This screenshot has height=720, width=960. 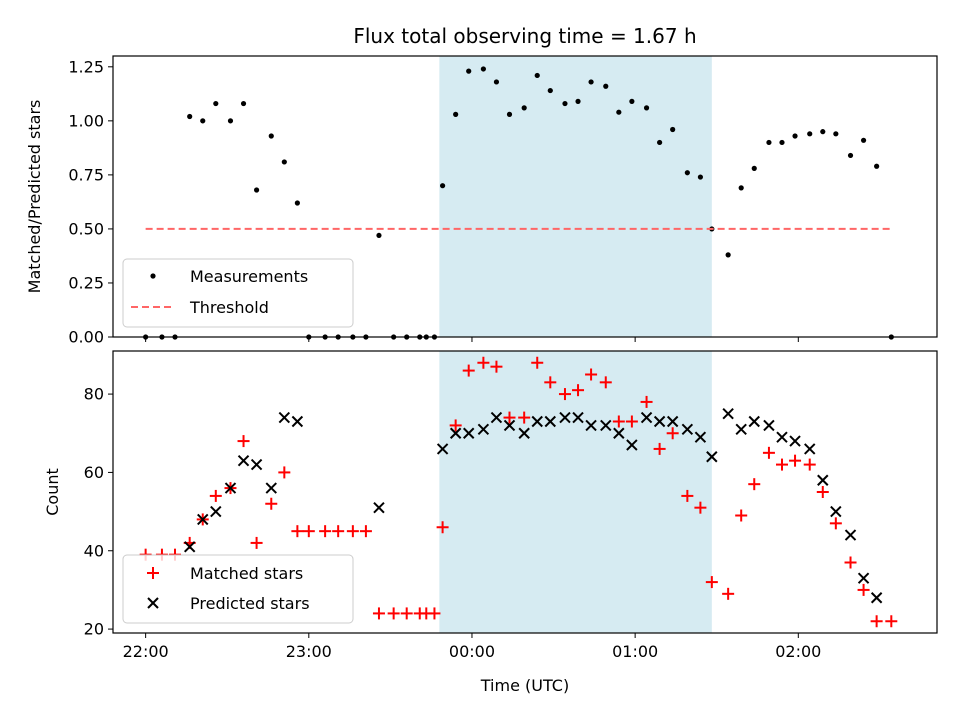 I want to click on y-tick-label: 20, so click(x=94, y=629).